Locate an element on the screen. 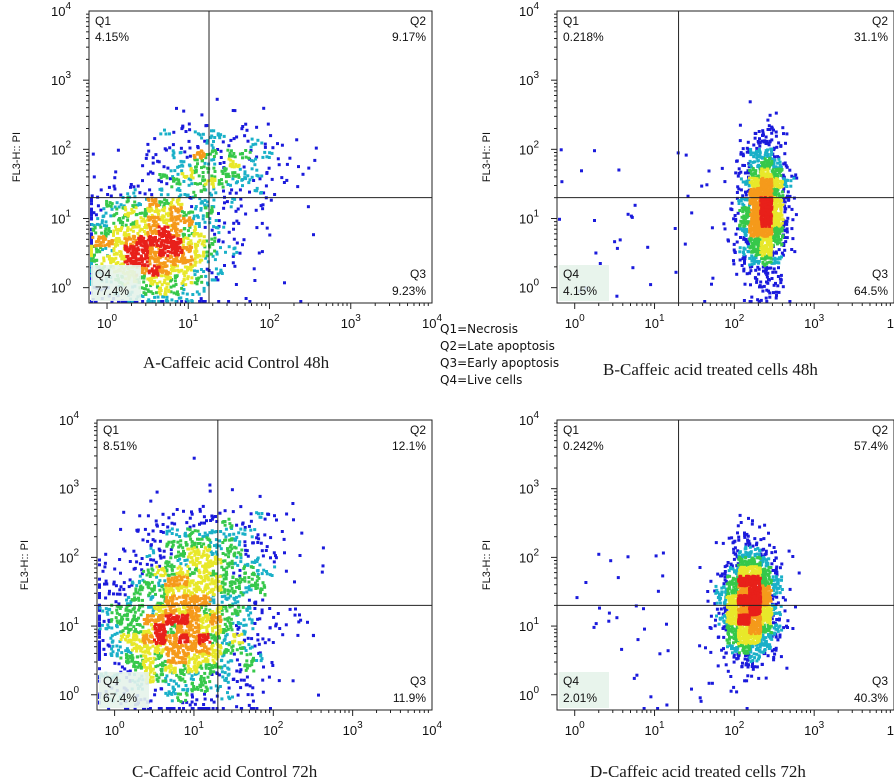  q4-label: Q4 is located at coordinates (571, 274).